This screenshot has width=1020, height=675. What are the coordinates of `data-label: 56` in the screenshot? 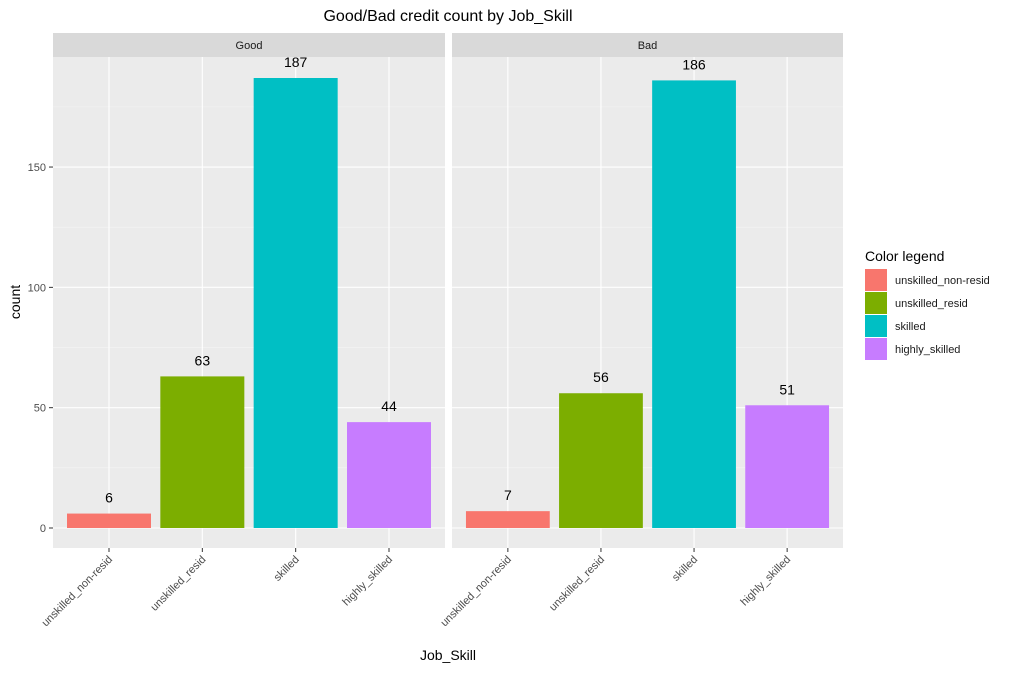 It's located at (601, 377).